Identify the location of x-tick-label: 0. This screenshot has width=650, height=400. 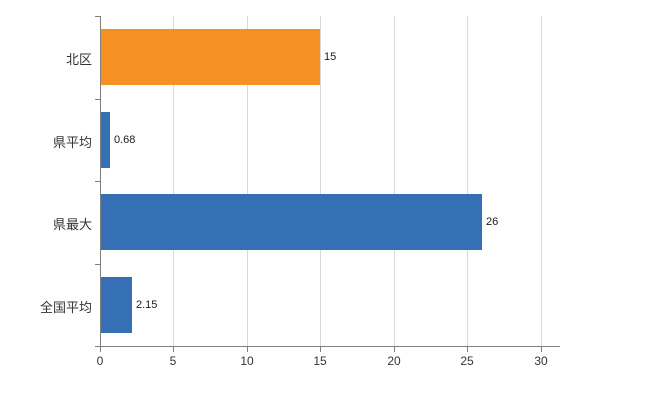
(100, 361).